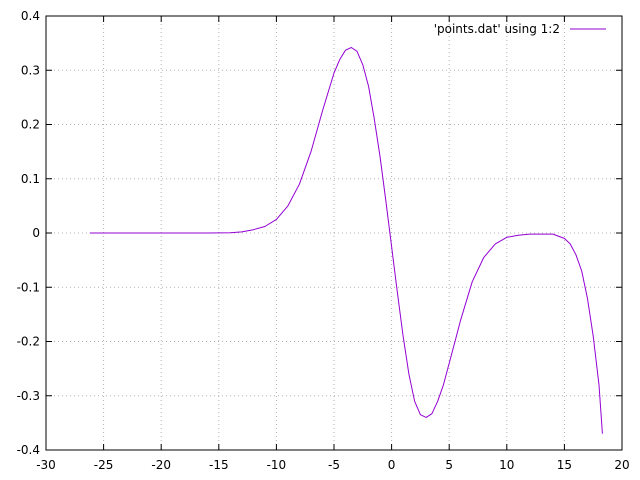 The height and width of the screenshot is (480, 640). I want to click on y-tick-label: -0.4, so click(28, 450).